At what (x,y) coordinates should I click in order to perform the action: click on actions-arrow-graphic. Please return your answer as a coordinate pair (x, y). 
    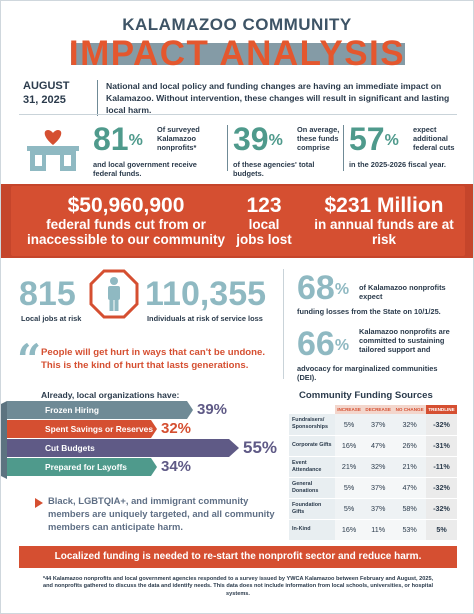
    Looking at the image, I should click on (120, 440).